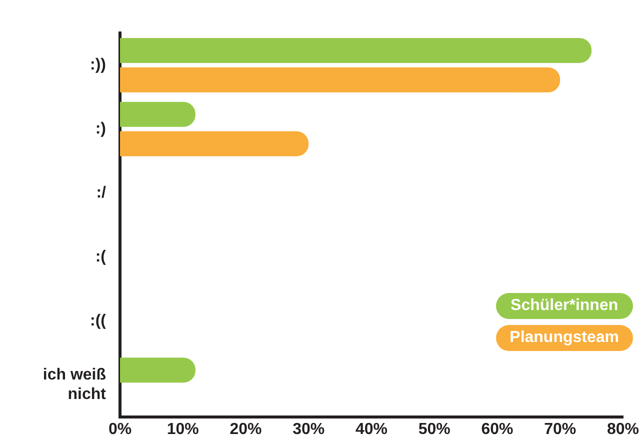  I want to click on y-tick-label: :), so click(100, 129).